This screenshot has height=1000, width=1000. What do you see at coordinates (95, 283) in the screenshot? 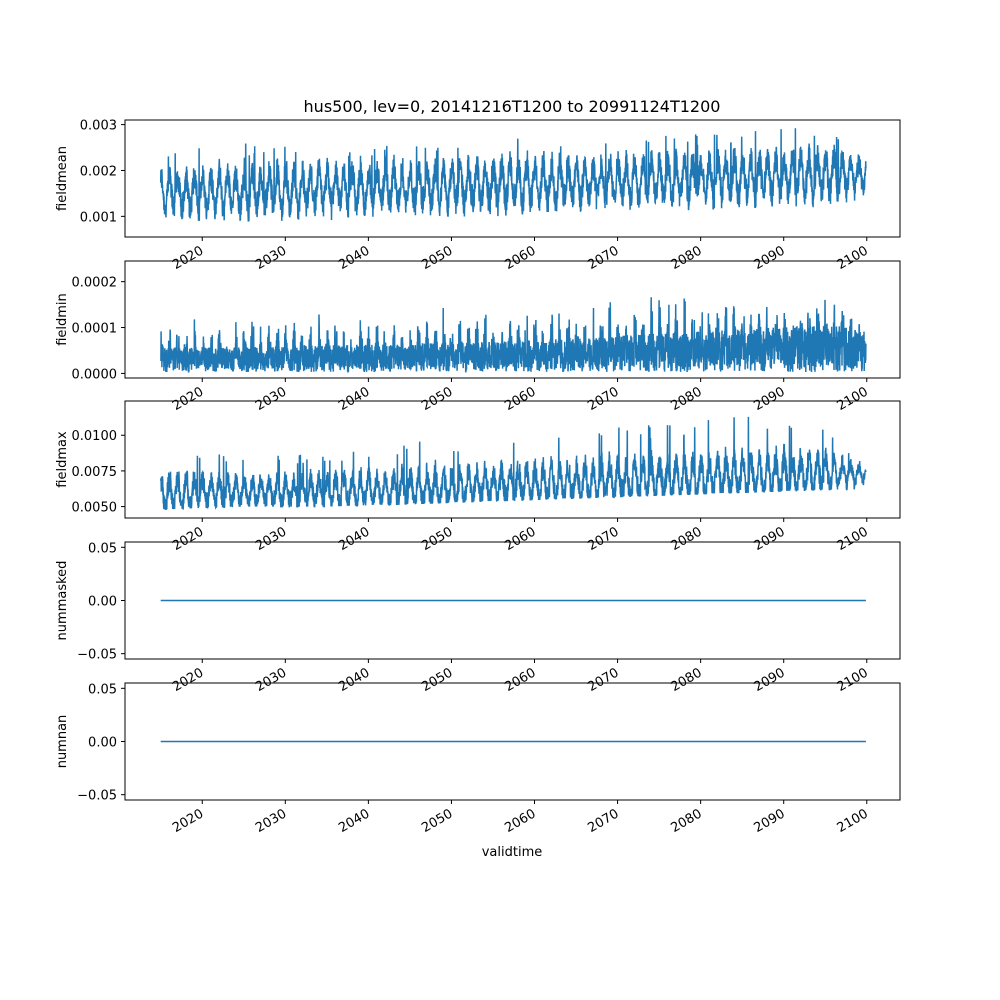
I see `y-tick-label: 0.0002` at bounding box center [95, 283].